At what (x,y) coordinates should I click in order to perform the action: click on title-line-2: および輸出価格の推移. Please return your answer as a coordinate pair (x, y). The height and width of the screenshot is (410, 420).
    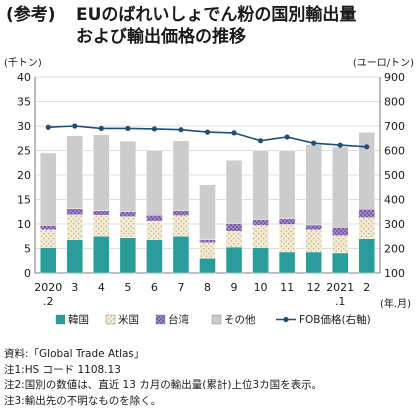
    Looking at the image, I should click on (161, 37).